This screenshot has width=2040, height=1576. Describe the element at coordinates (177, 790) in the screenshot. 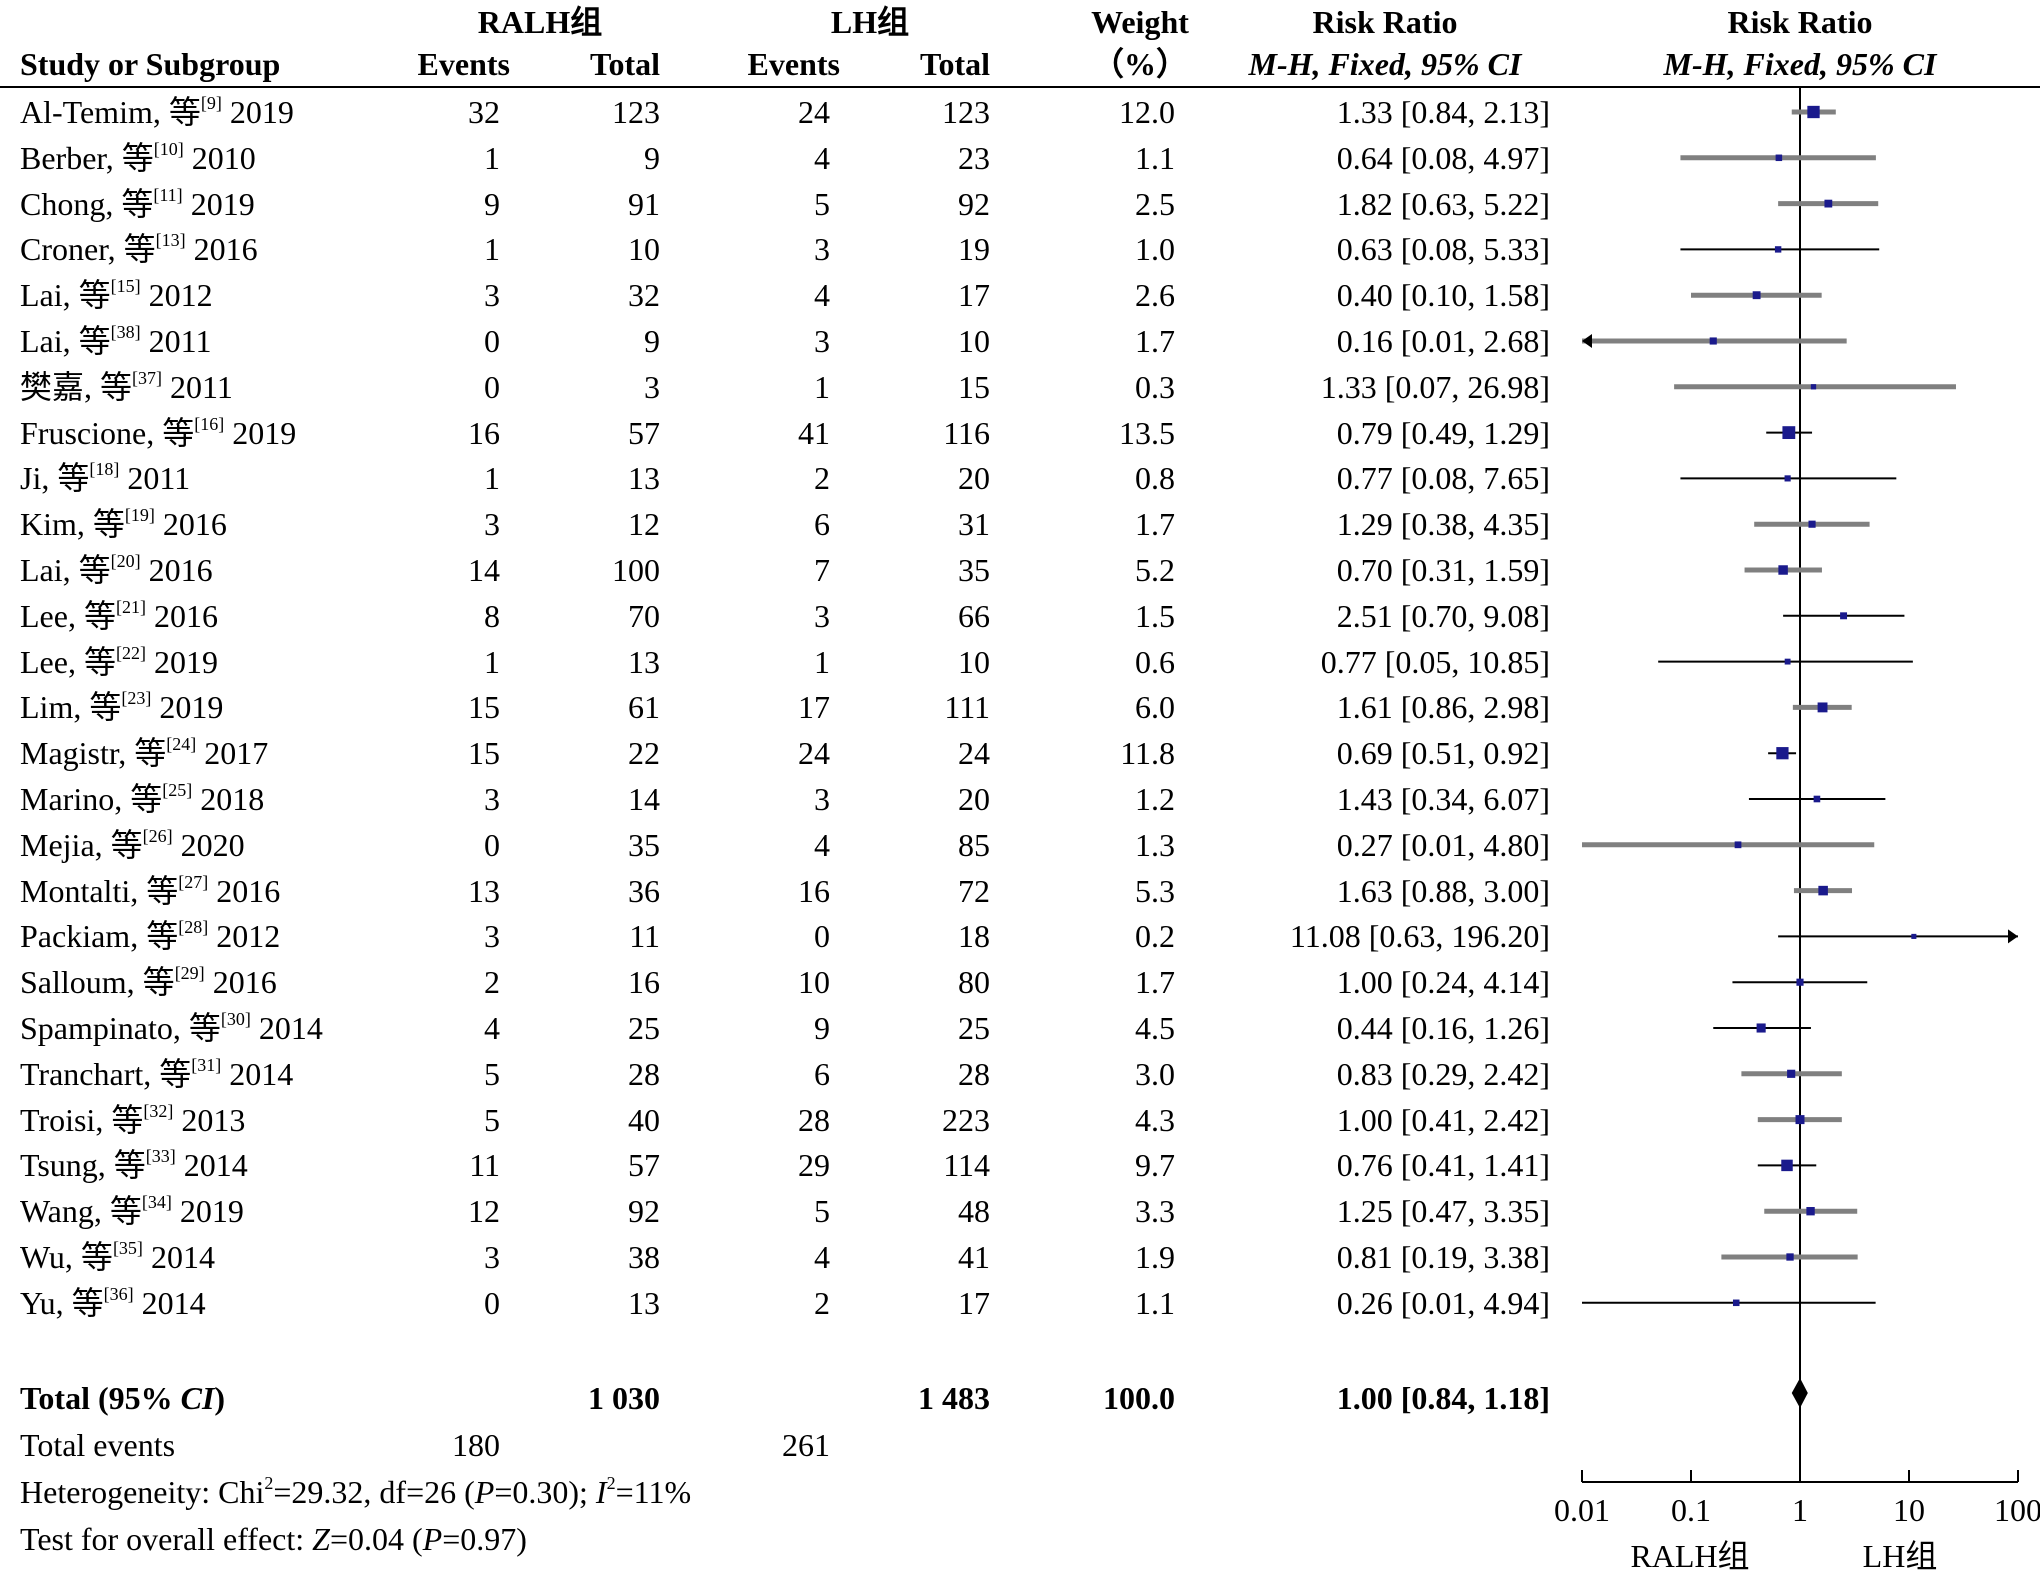

I see `study-ref: [25]` at that location.